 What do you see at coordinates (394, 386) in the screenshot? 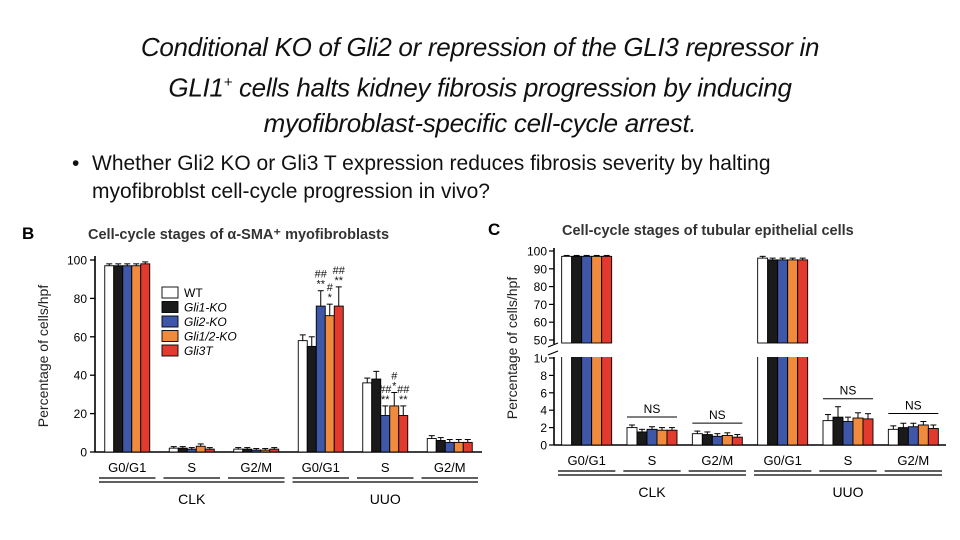
I see `significance-mark-b-4: *` at bounding box center [394, 386].